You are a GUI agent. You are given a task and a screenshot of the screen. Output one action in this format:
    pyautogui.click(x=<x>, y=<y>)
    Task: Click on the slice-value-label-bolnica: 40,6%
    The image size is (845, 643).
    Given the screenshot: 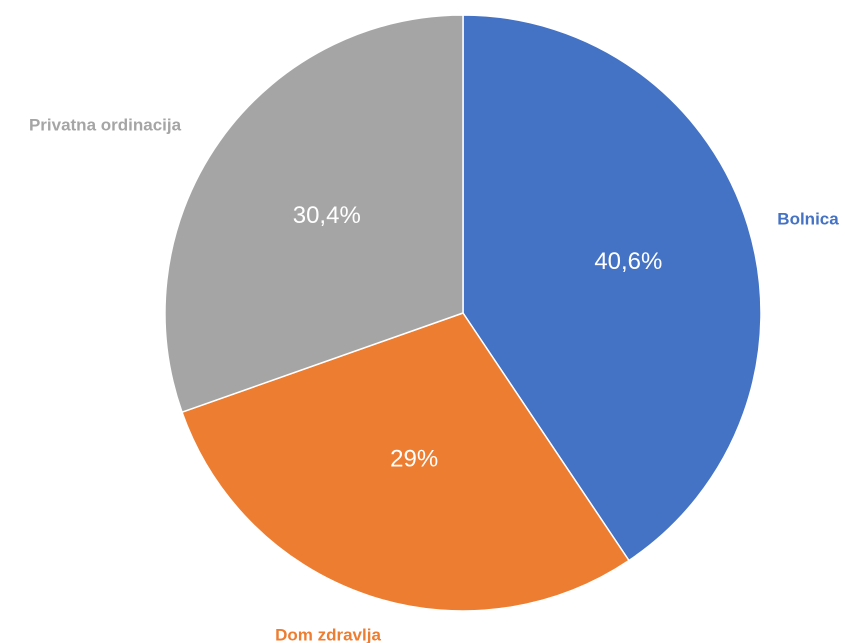 What is the action you would take?
    pyautogui.click(x=628, y=261)
    